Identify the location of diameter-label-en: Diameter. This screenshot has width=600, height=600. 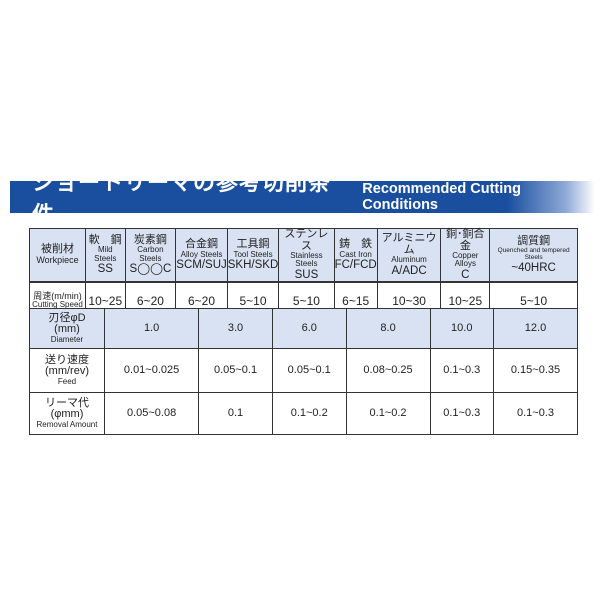
(67, 339).